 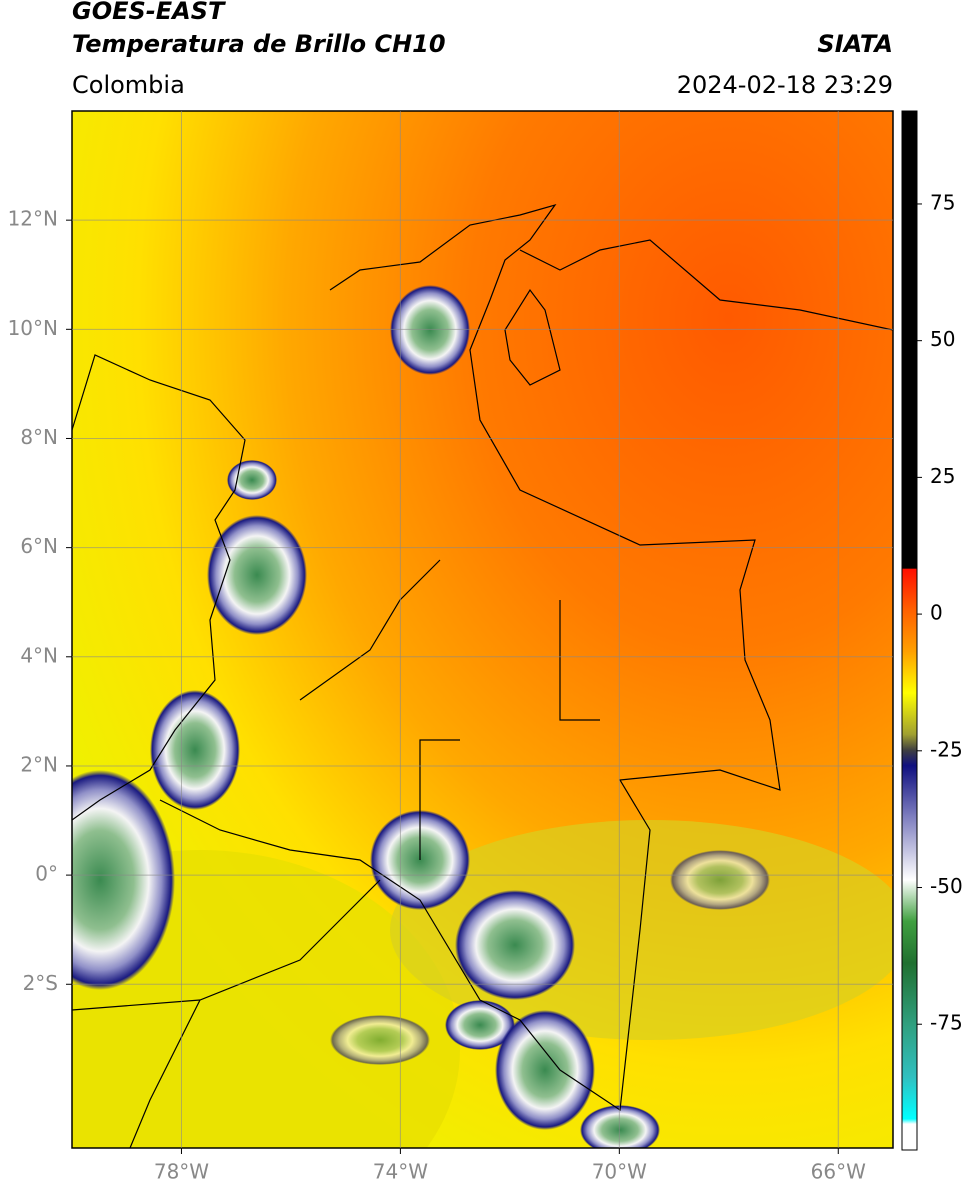 What do you see at coordinates (40, 983) in the screenshot?
I see `y-tick-label: 2°S` at bounding box center [40, 983].